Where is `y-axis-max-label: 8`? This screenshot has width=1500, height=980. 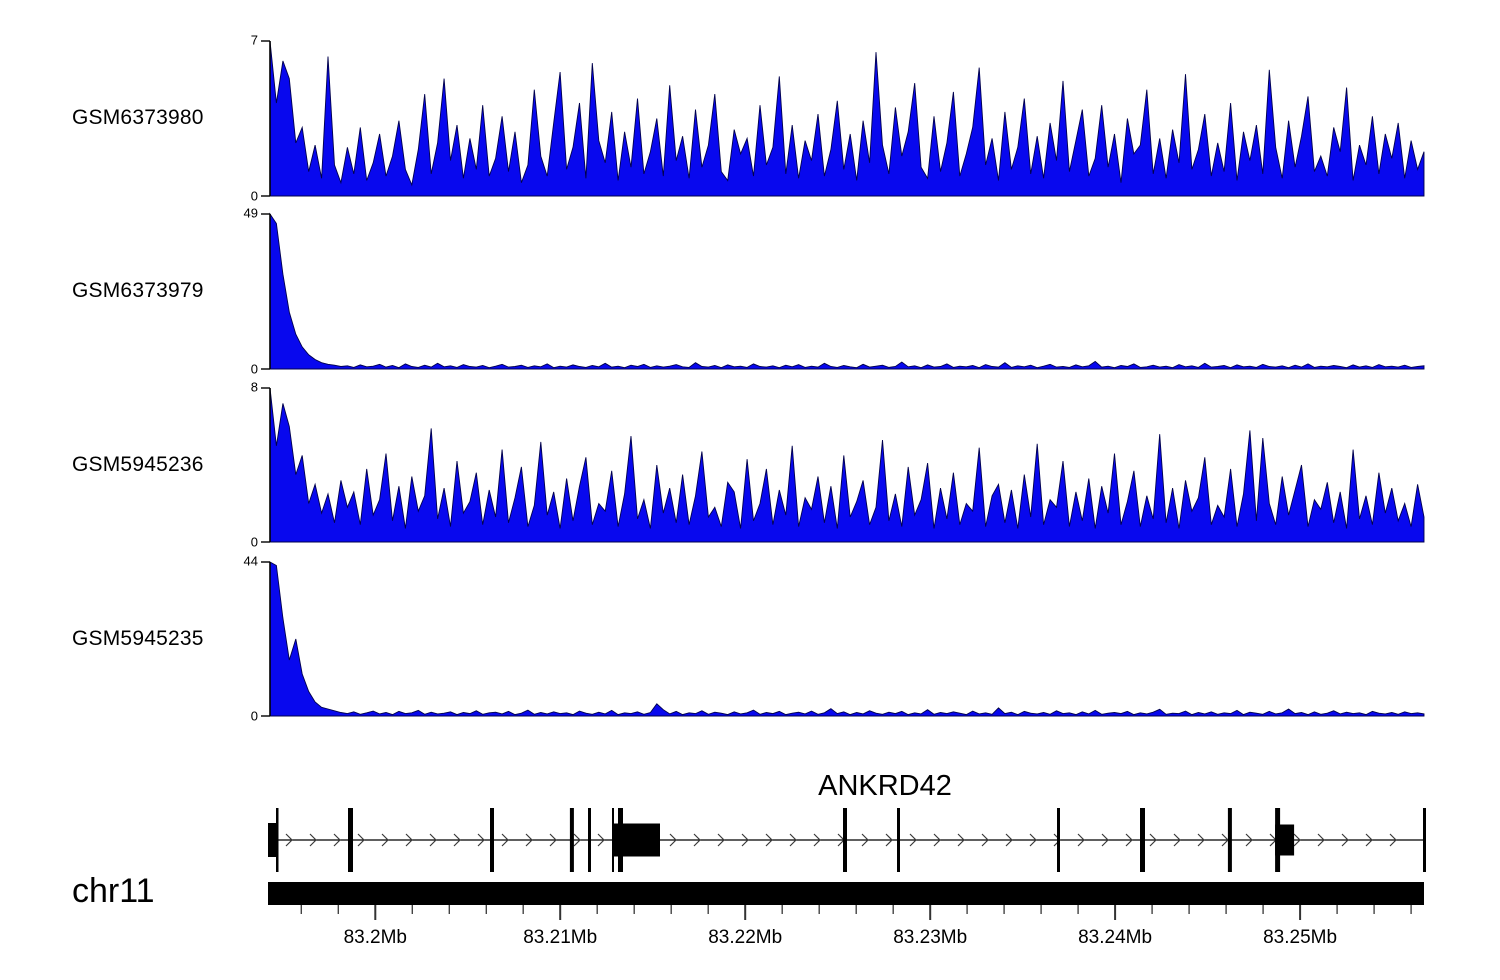
y-axis-max-label: 8 is located at coordinates (254, 387).